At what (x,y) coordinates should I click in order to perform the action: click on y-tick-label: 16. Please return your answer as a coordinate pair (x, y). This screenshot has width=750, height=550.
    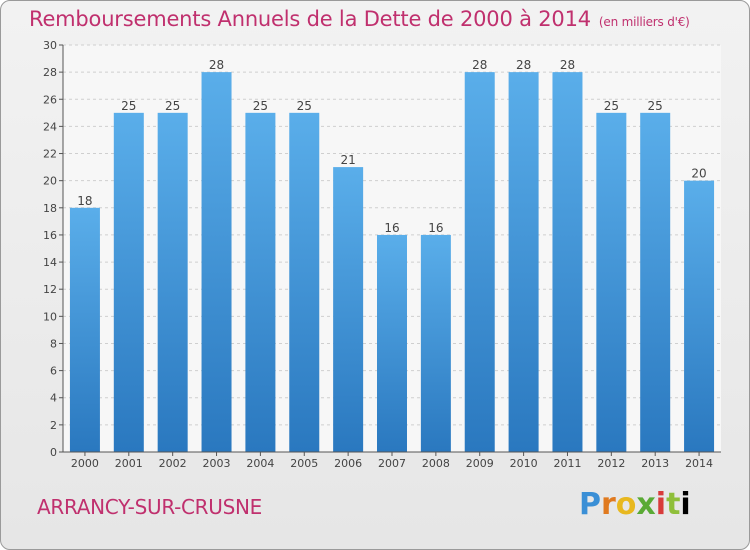
    Looking at the image, I should click on (50, 235).